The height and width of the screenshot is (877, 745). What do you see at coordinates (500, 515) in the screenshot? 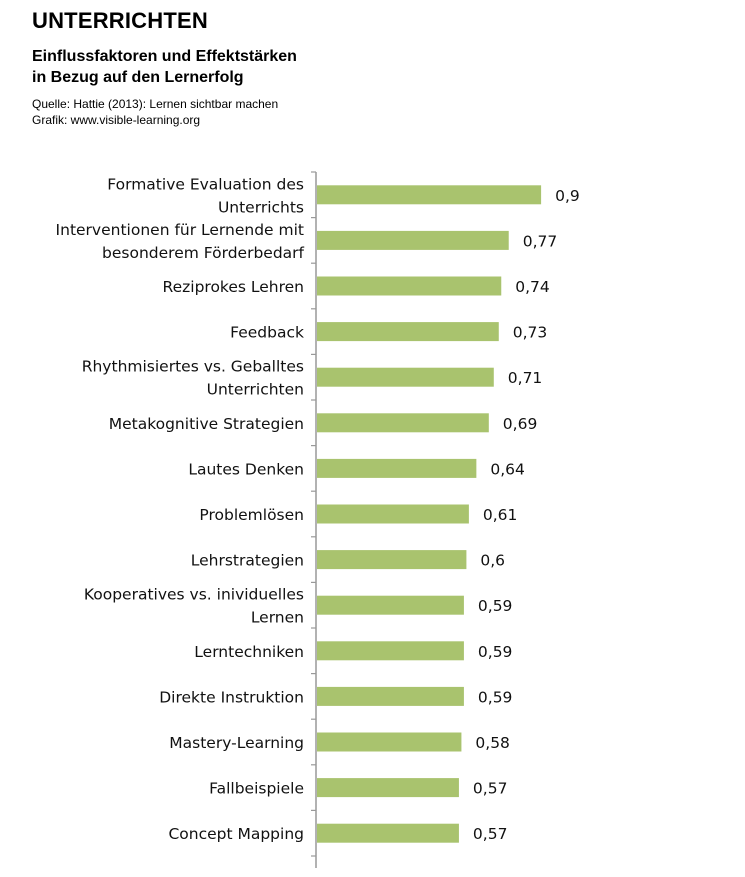
I see `value-label: 0,61` at bounding box center [500, 515].